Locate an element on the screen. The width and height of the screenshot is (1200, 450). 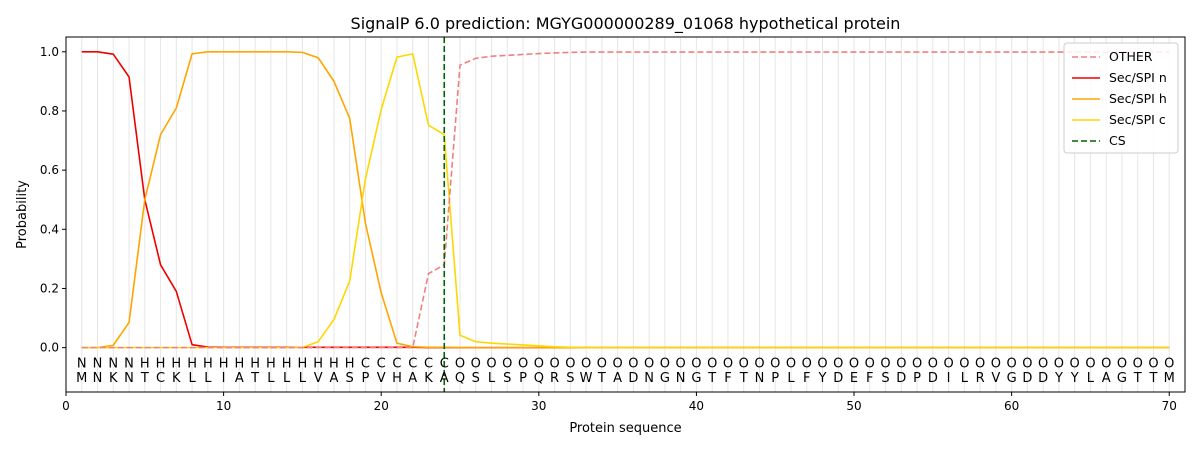
legend-label: OTHER is located at coordinates (1131, 56).